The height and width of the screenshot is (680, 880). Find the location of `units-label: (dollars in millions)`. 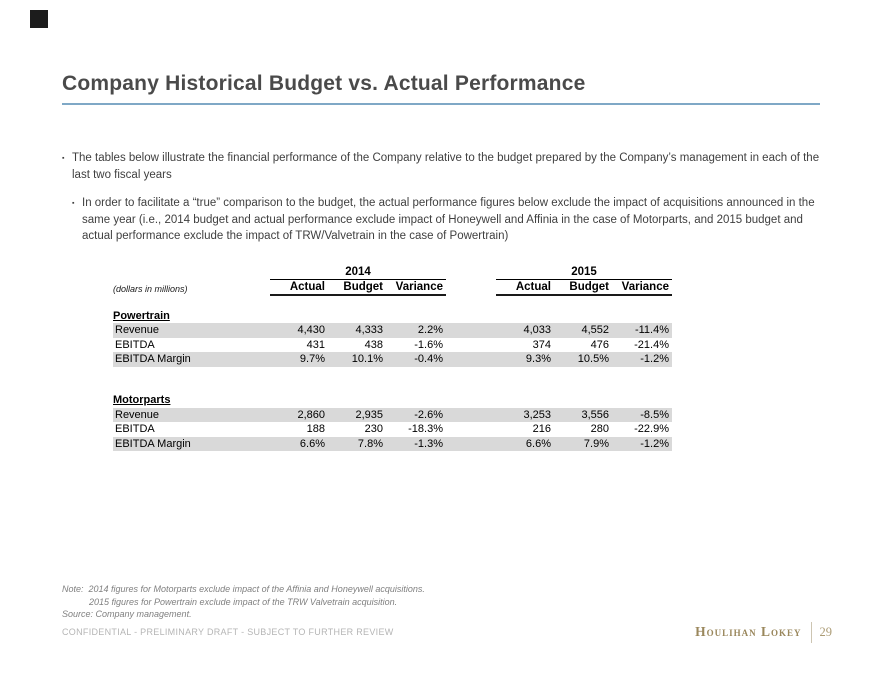

units-label: (dollars in millions) is located at coordinates (150, 289).